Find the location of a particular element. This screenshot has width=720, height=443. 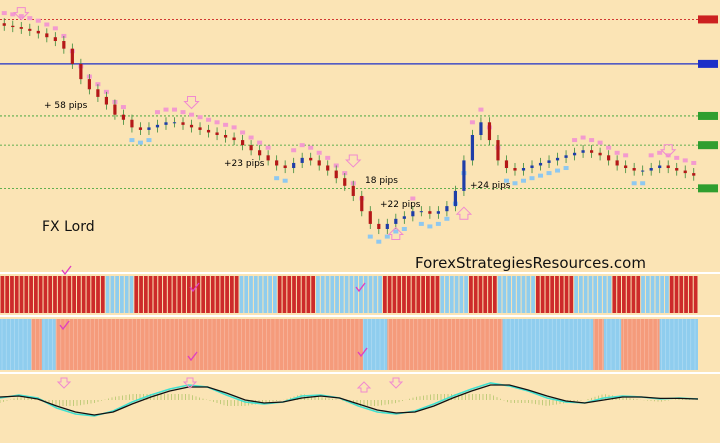

oscillator-arrow is located at coordinates (190, 383).